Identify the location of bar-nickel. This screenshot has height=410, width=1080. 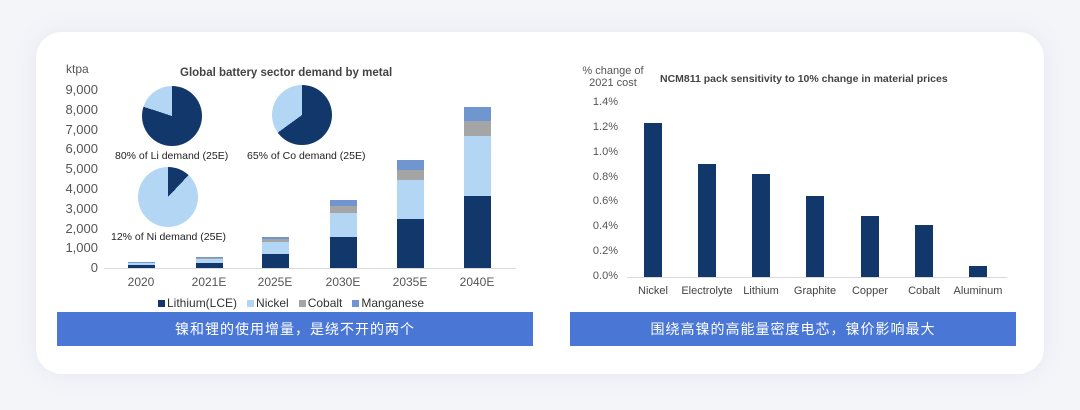
(653, 199).